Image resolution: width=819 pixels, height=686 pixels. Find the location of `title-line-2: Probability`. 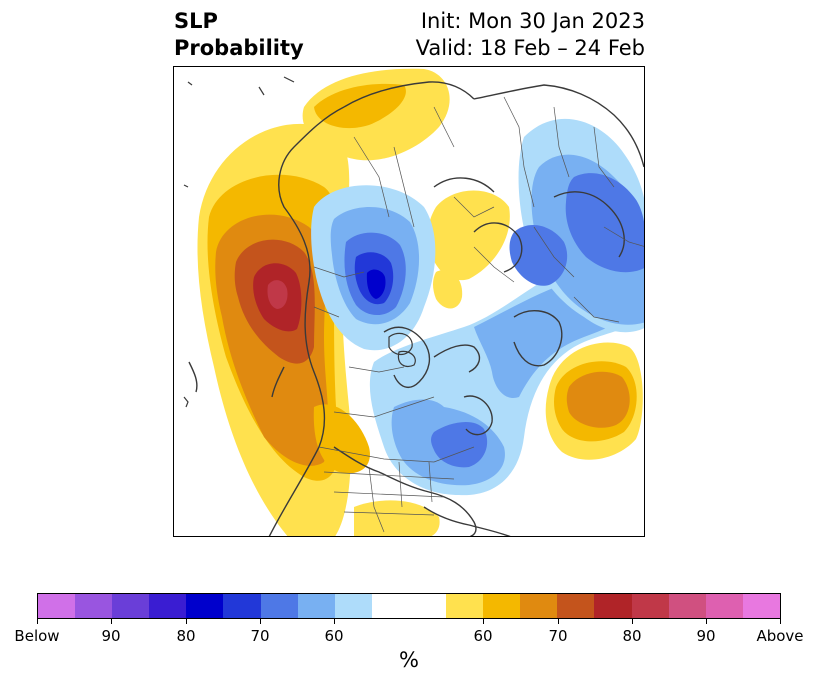

title-line-2: Probability is located at coordinates (239, 48).